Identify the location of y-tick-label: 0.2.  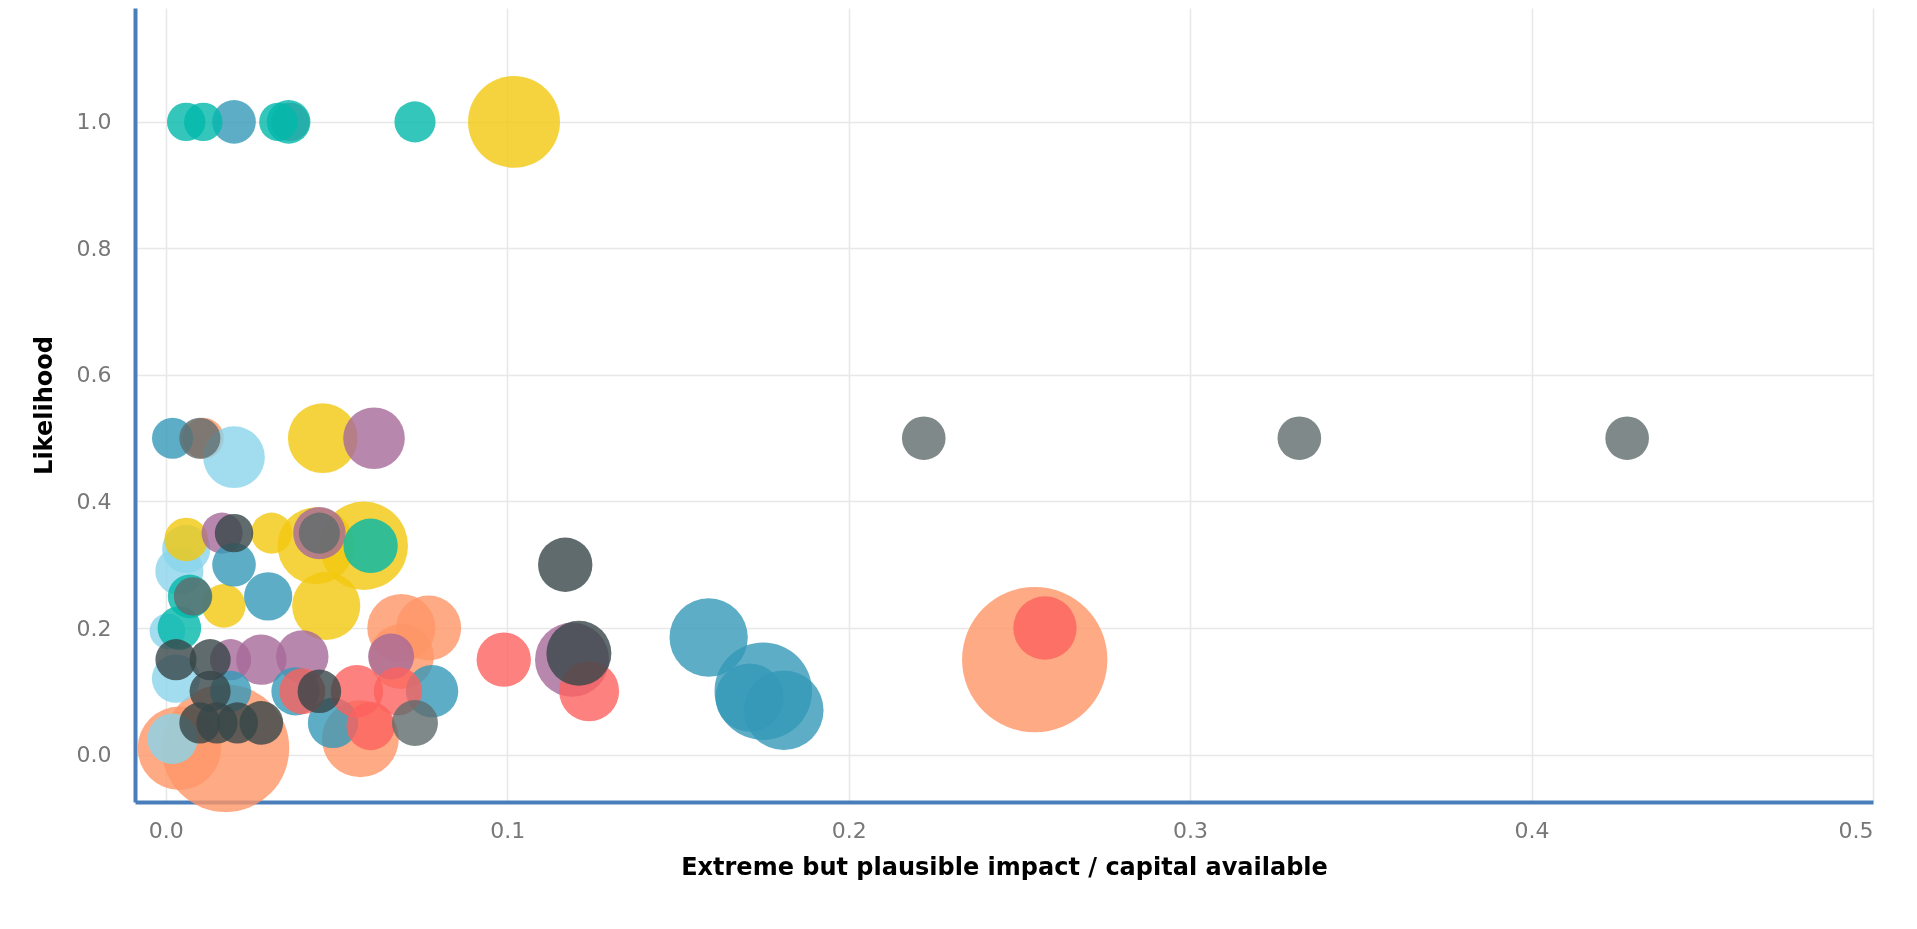
(94, 628).